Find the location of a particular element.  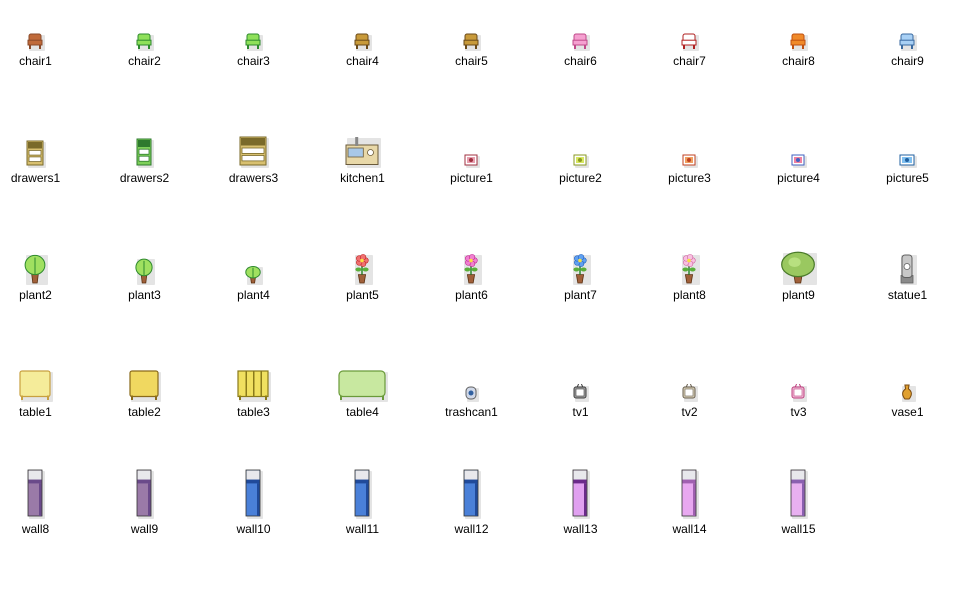

file-name-label: picture4 is located at coordinates (798, 178).